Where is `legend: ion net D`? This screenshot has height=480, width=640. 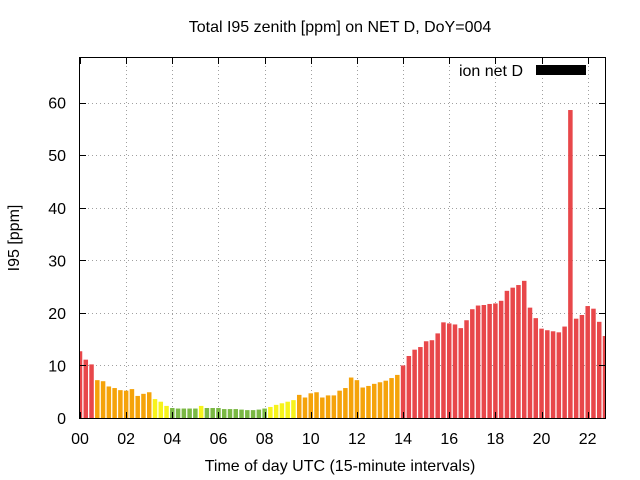 legend: ion net D is located at coordinates (522, 71).